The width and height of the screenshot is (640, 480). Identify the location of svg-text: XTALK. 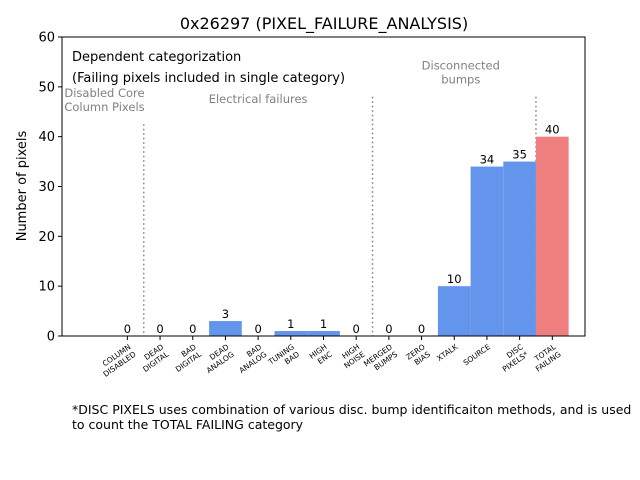
(447, 352).